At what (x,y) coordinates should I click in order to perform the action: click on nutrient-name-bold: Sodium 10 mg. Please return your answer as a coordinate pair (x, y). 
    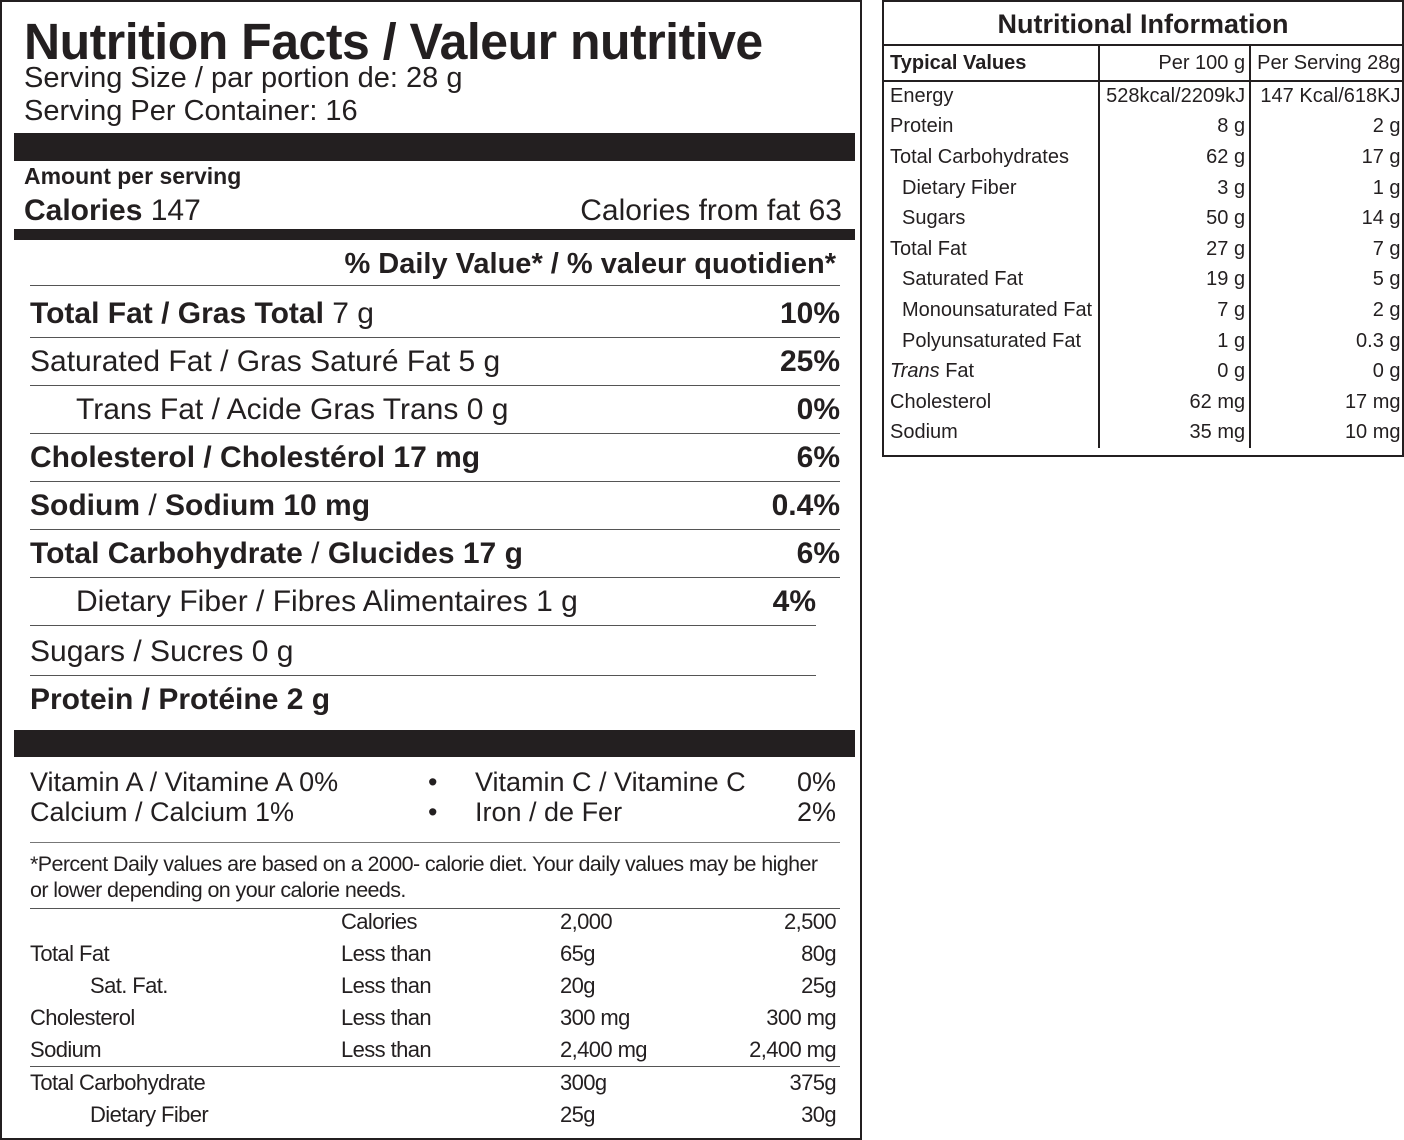
    Looking at the image, I should click on (268, 505).